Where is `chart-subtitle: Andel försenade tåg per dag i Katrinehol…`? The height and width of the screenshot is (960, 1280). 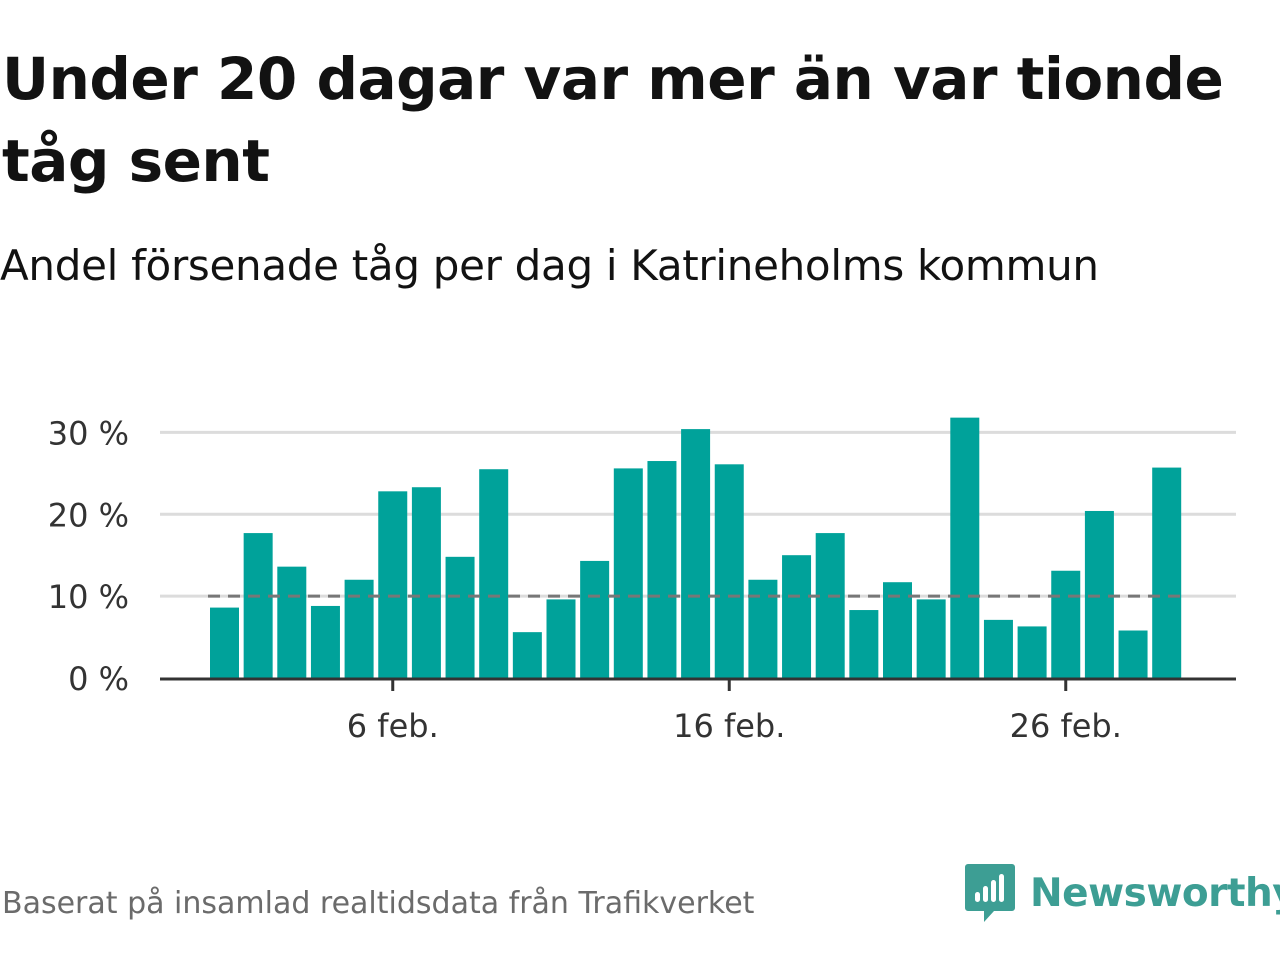 chart-subtitle: Andel försenade tåg per dag i Katrinehol… is located at coordinates (549, 265).